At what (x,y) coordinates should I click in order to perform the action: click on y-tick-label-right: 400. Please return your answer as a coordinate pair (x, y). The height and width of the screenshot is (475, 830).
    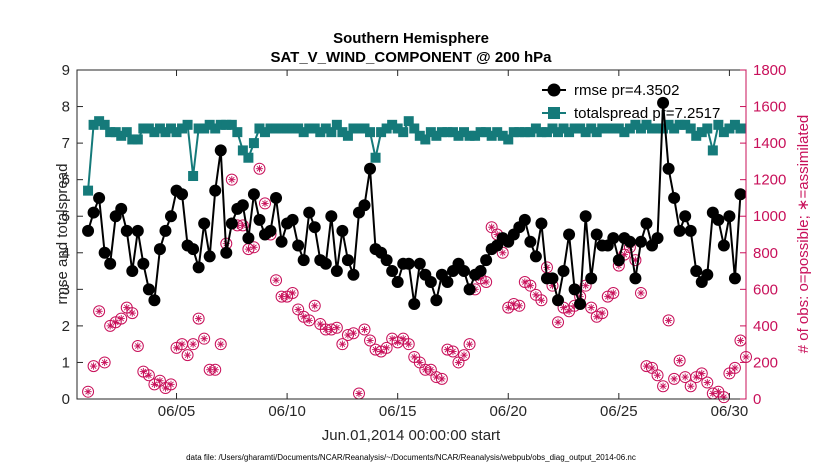
    Looking at the image, I should click on (765, 326).